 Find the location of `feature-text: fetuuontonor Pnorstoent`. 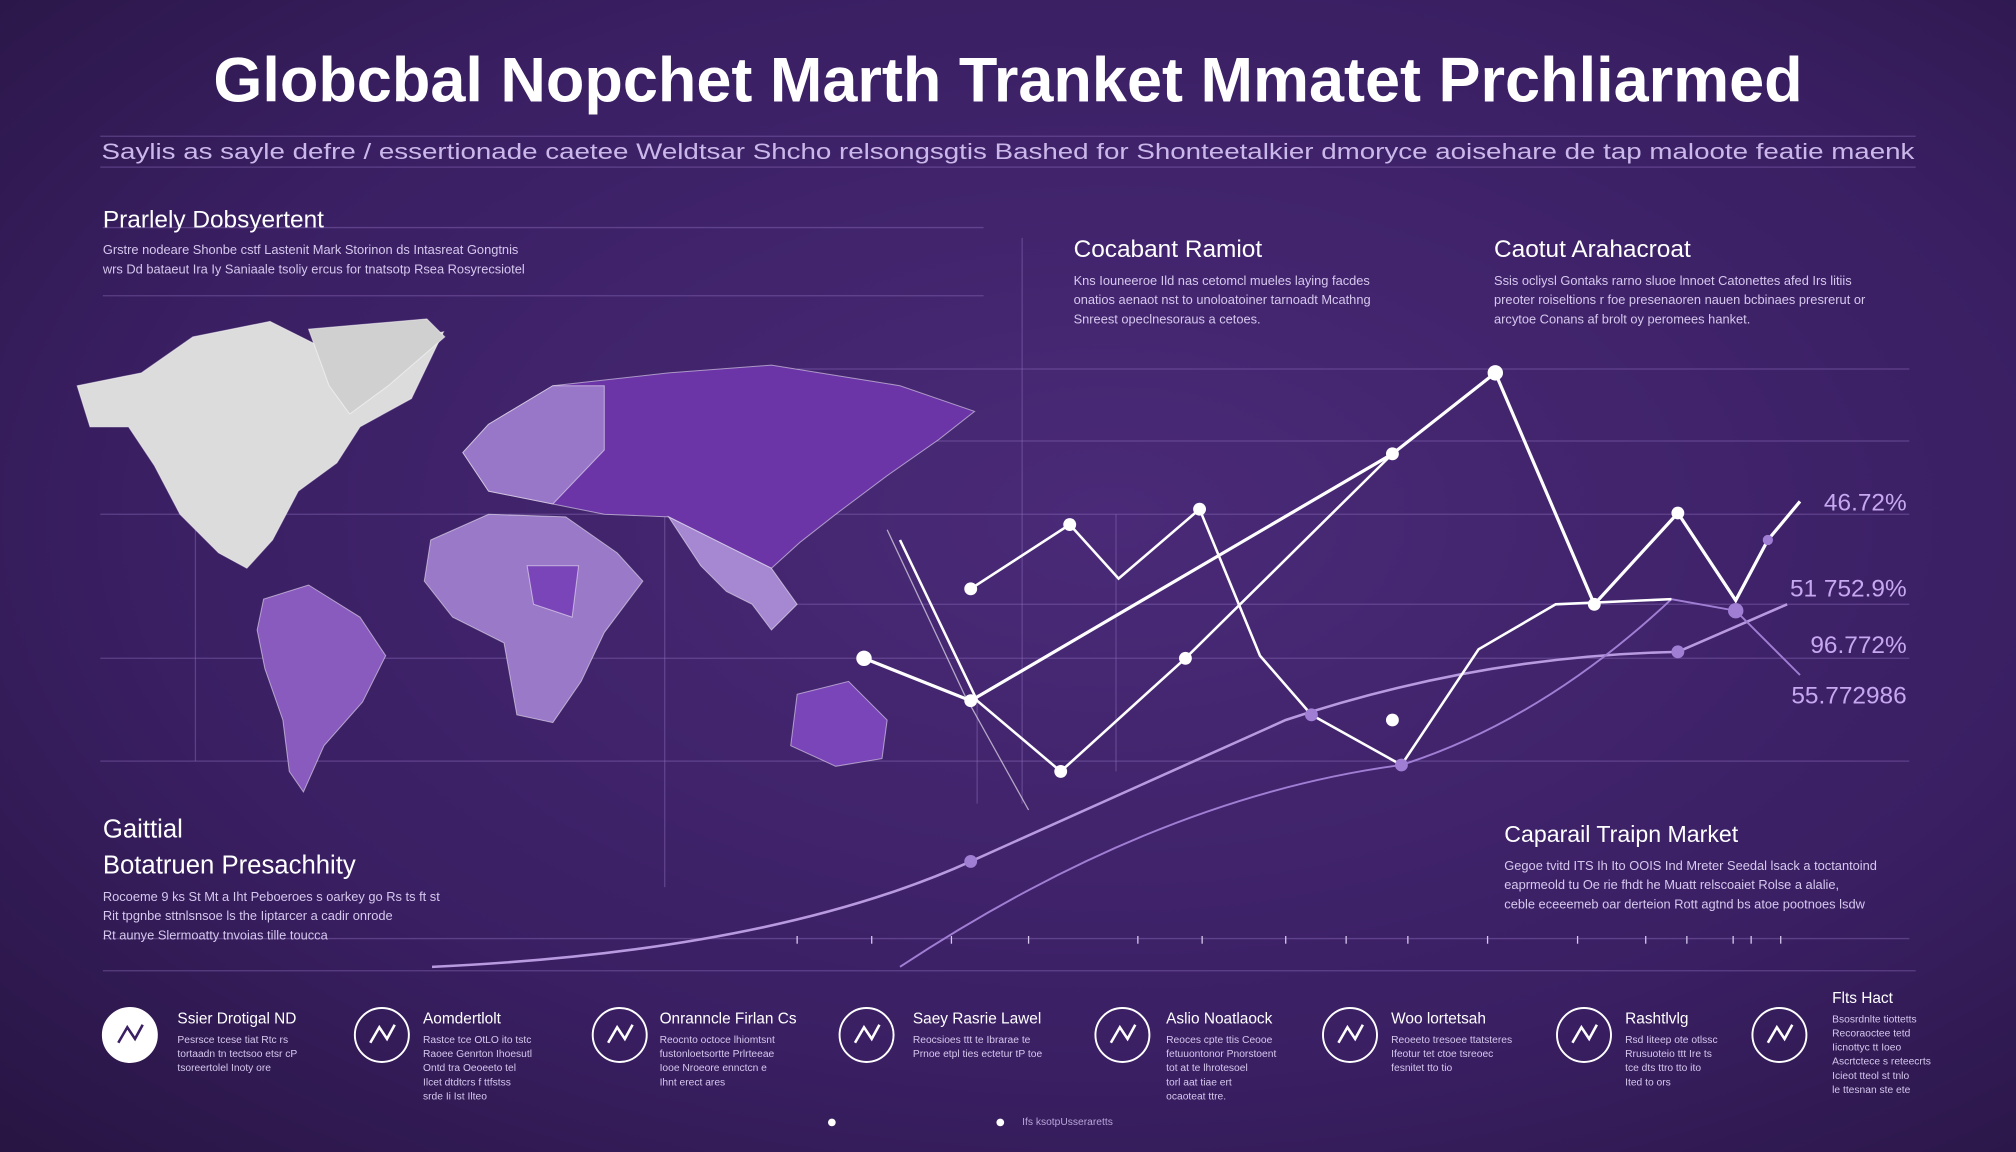

feature-text: fetuuontonor Pnorstoent is located at coordinates (1221, 1054).